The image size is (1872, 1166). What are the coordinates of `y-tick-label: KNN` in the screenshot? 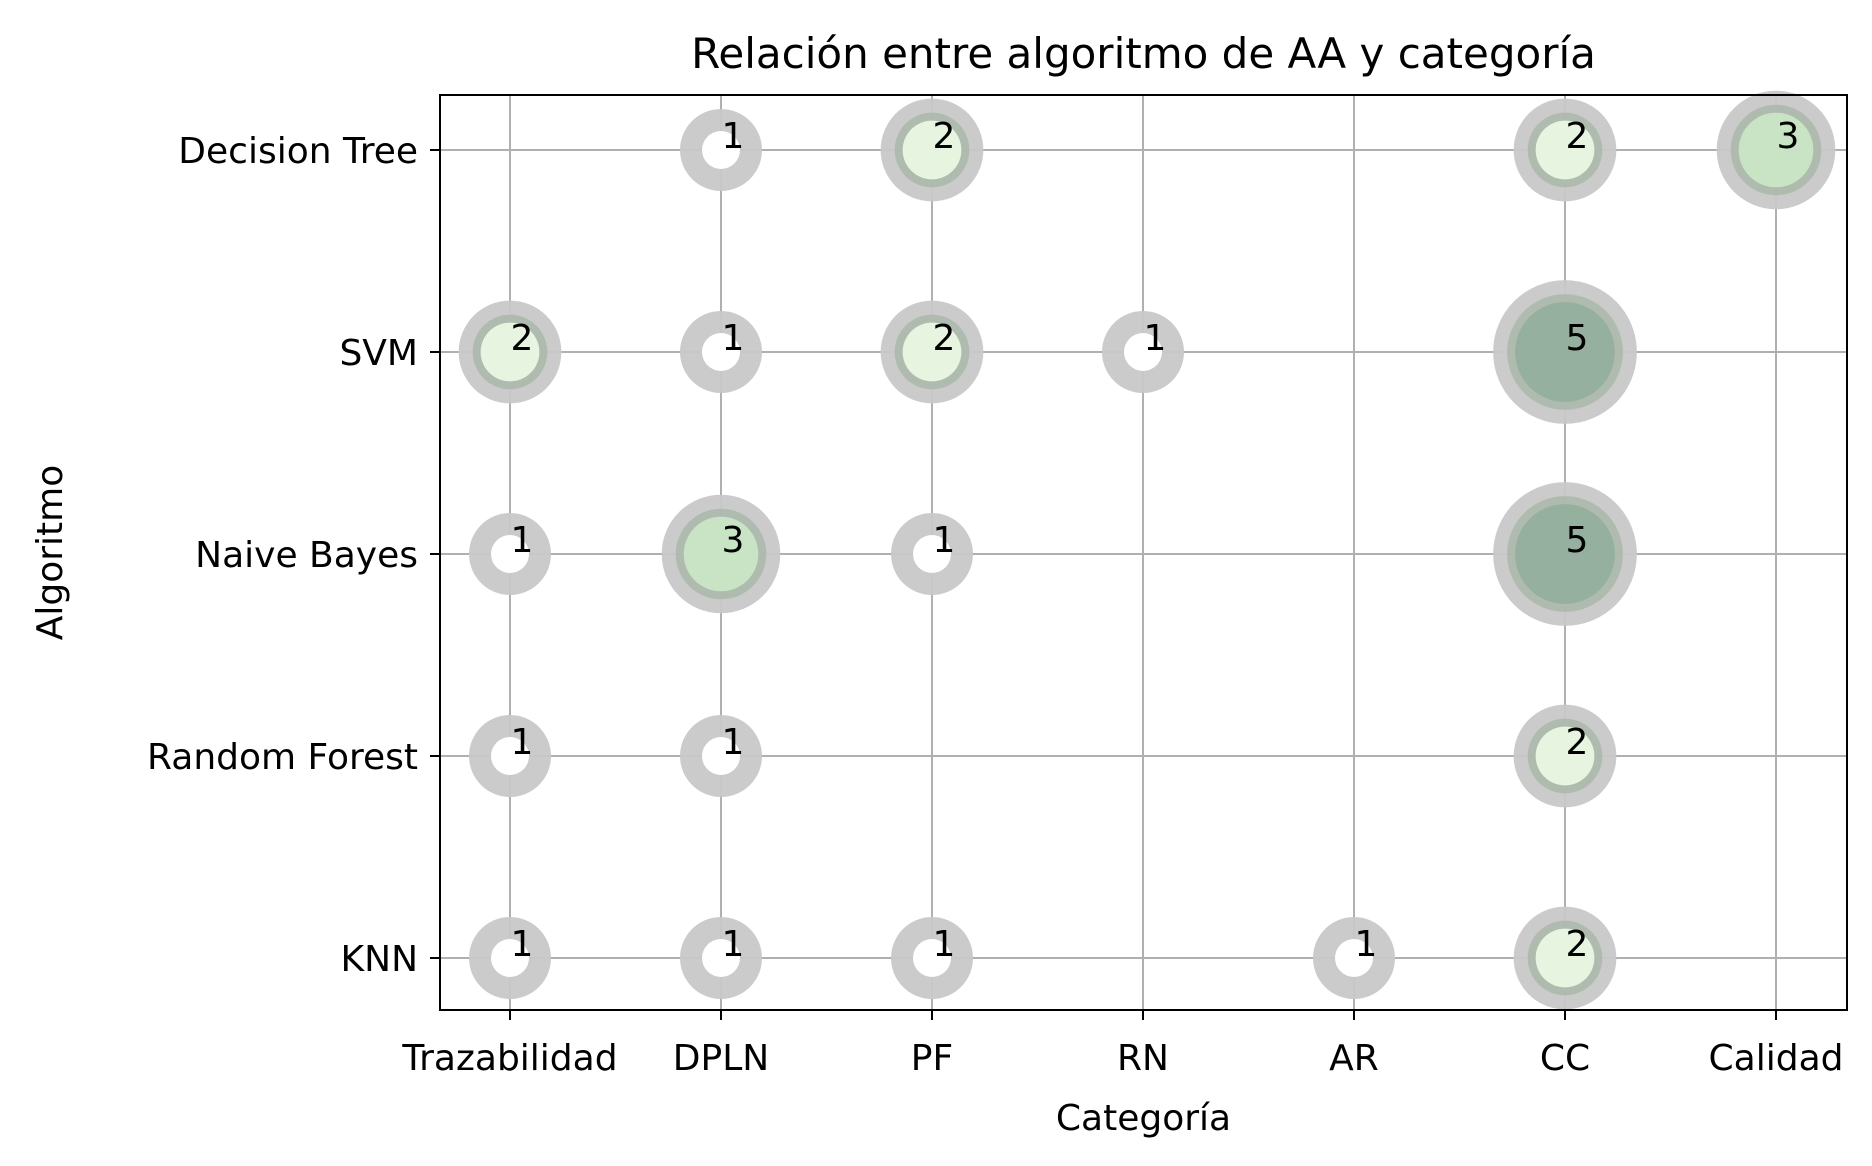 It's located at (379, 959).